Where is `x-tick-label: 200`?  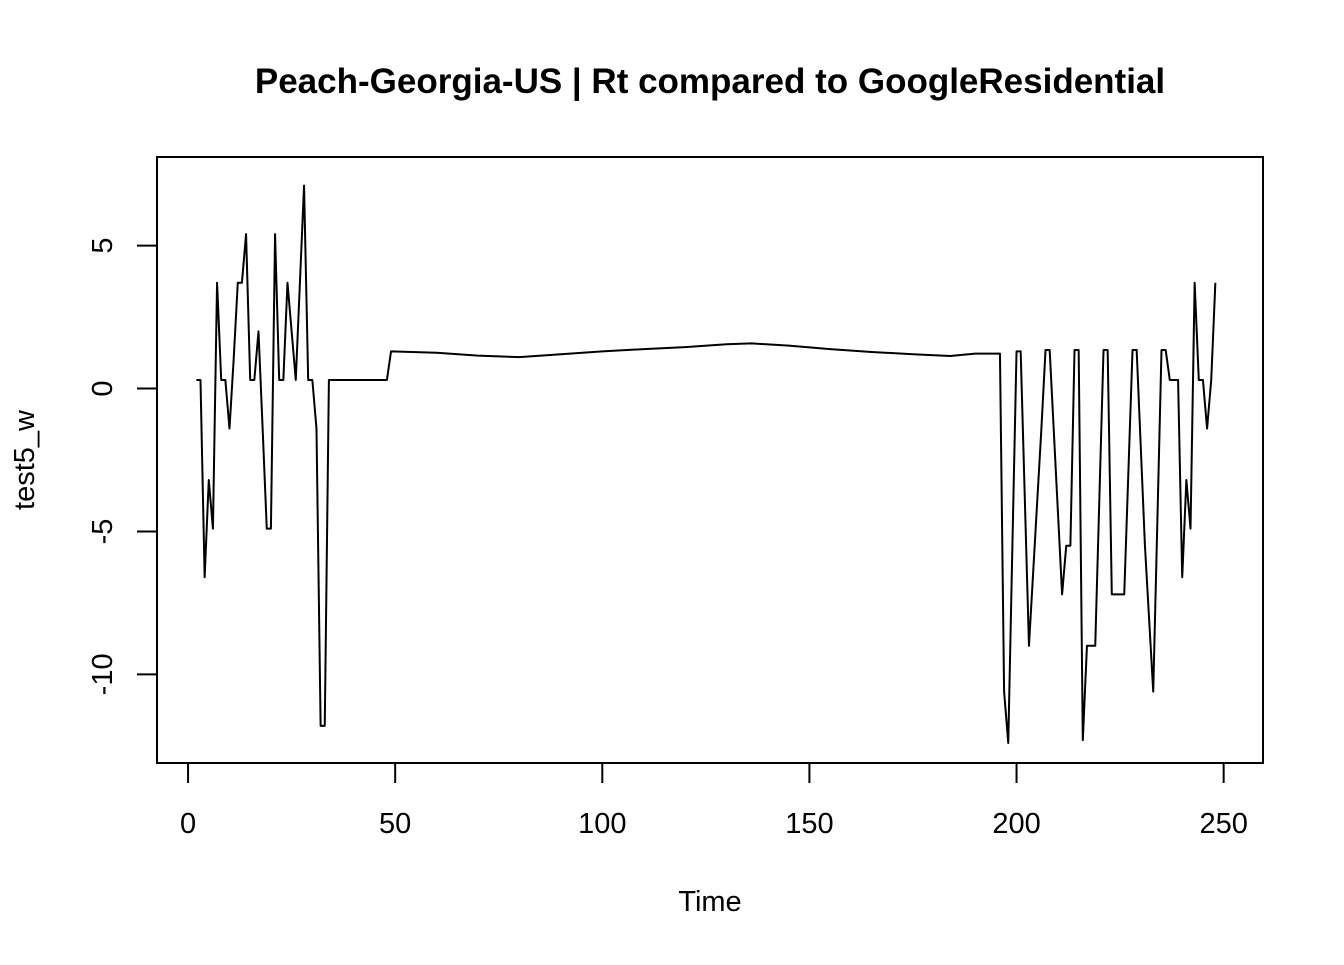 x-tick-label: 200 is located at coordinates (1016, 824).